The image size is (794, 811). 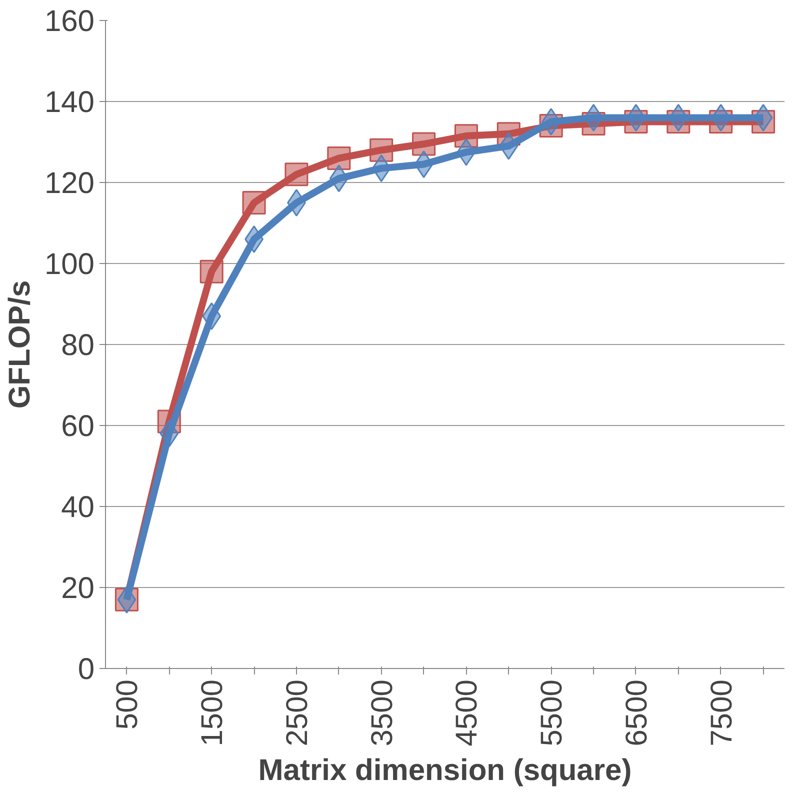 What do you see at coordinates (19, 344) in the screenshot?
I see `y-axis-title: GFLOP/s` at bounding box center [19, 344].